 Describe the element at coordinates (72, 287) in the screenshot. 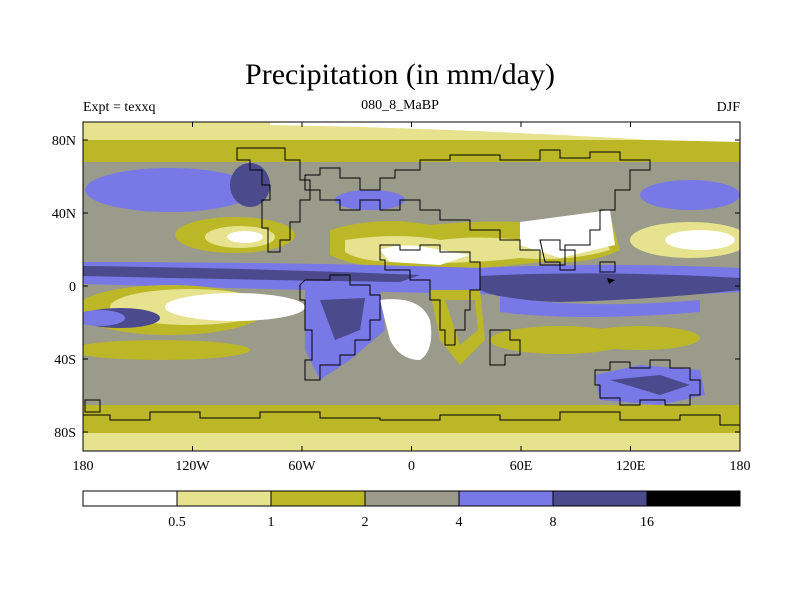

I see `y-tick-label: 0` at that location.